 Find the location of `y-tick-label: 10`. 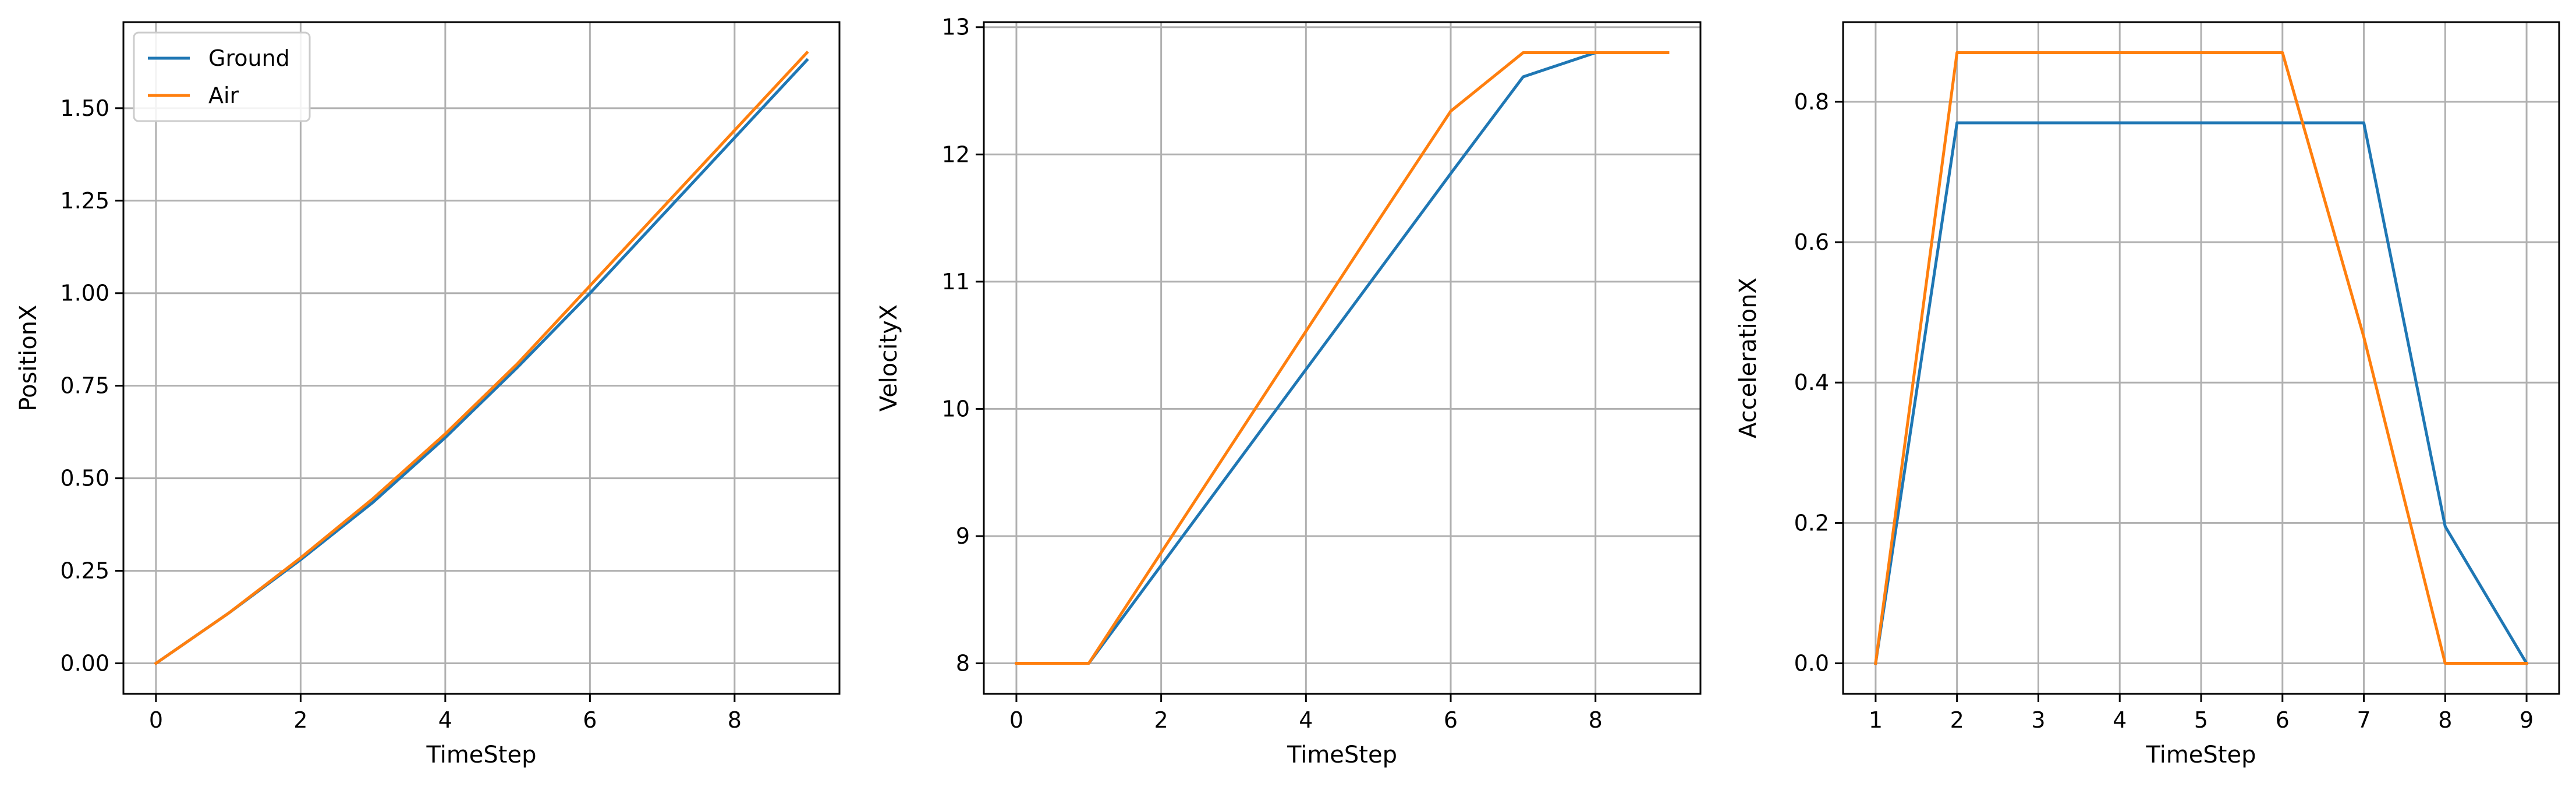

y-tick-label: 10 is located at coordinates (956, 408).